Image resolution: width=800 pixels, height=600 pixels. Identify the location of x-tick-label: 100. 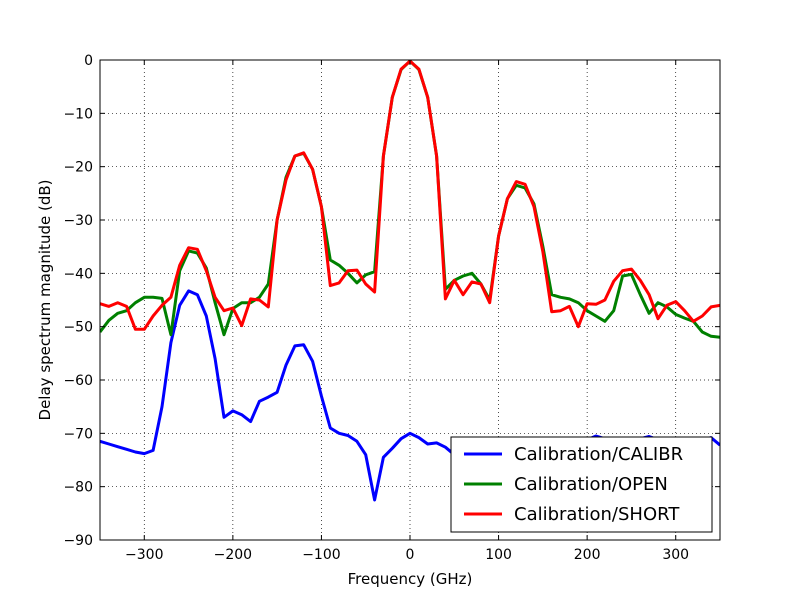
(498, 555).